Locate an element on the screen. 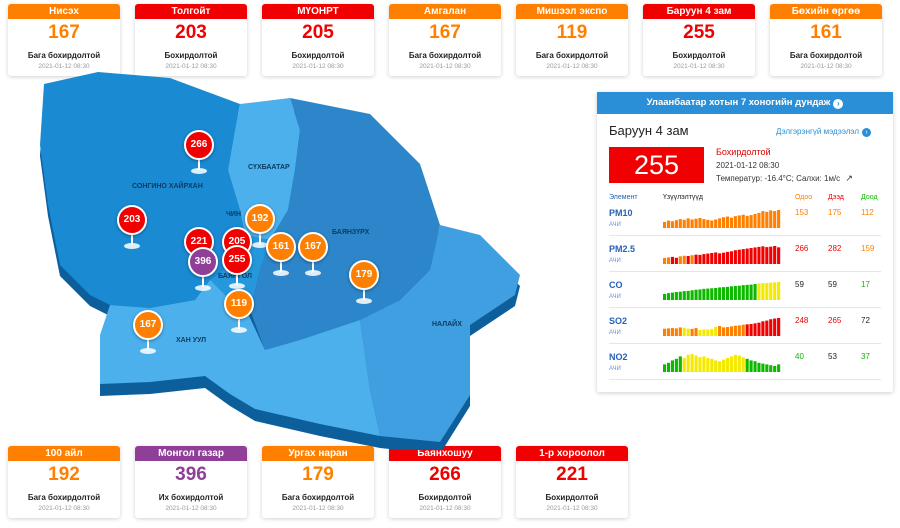 This screenshot has width=900, height=528. label-songinokhairkhan: СОНГИНО ХАЙРХАН is located at coordinates (167, 185).